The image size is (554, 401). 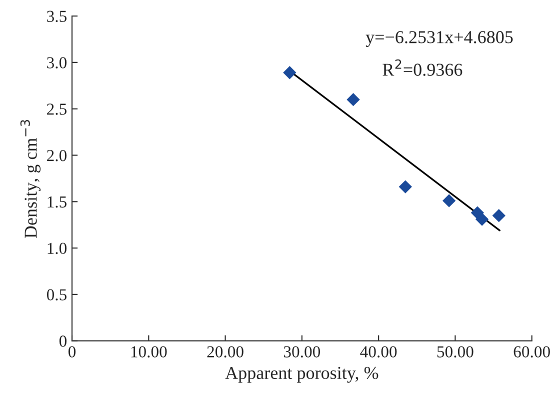 What do you see at coordinates (301, 374) in the screenshot?
I see `x-axis-title: Apparent porosity, %` at bounding box center [301, 374].